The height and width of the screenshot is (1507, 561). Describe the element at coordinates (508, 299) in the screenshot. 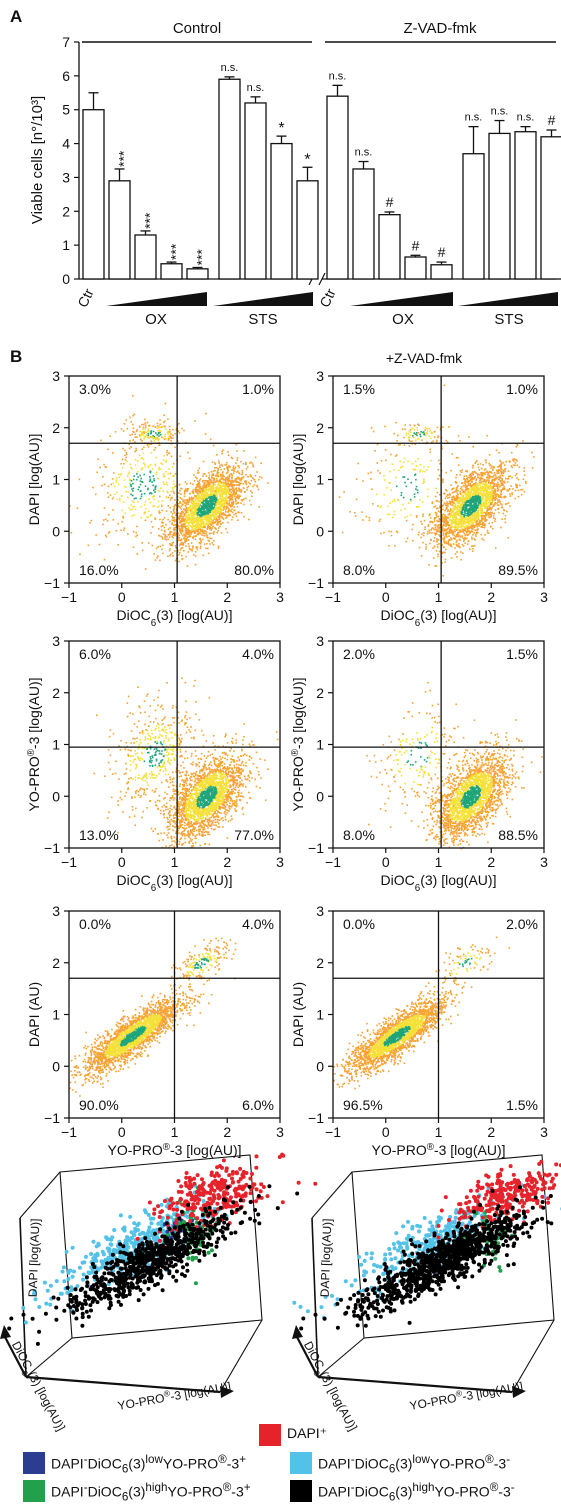

I see `ramp-sts-zvad` at that location.